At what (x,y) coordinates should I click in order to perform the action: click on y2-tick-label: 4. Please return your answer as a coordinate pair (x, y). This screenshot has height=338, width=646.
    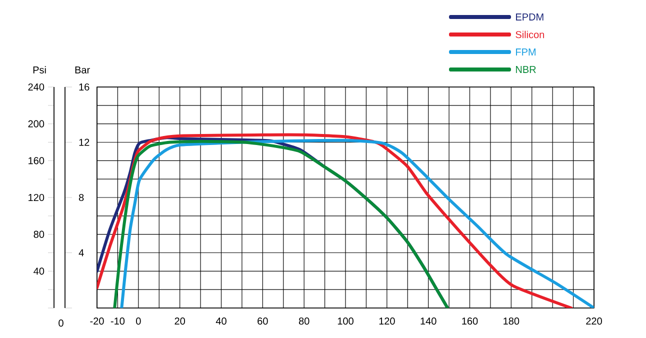
    Looking at the image, I should click on (81, 252).